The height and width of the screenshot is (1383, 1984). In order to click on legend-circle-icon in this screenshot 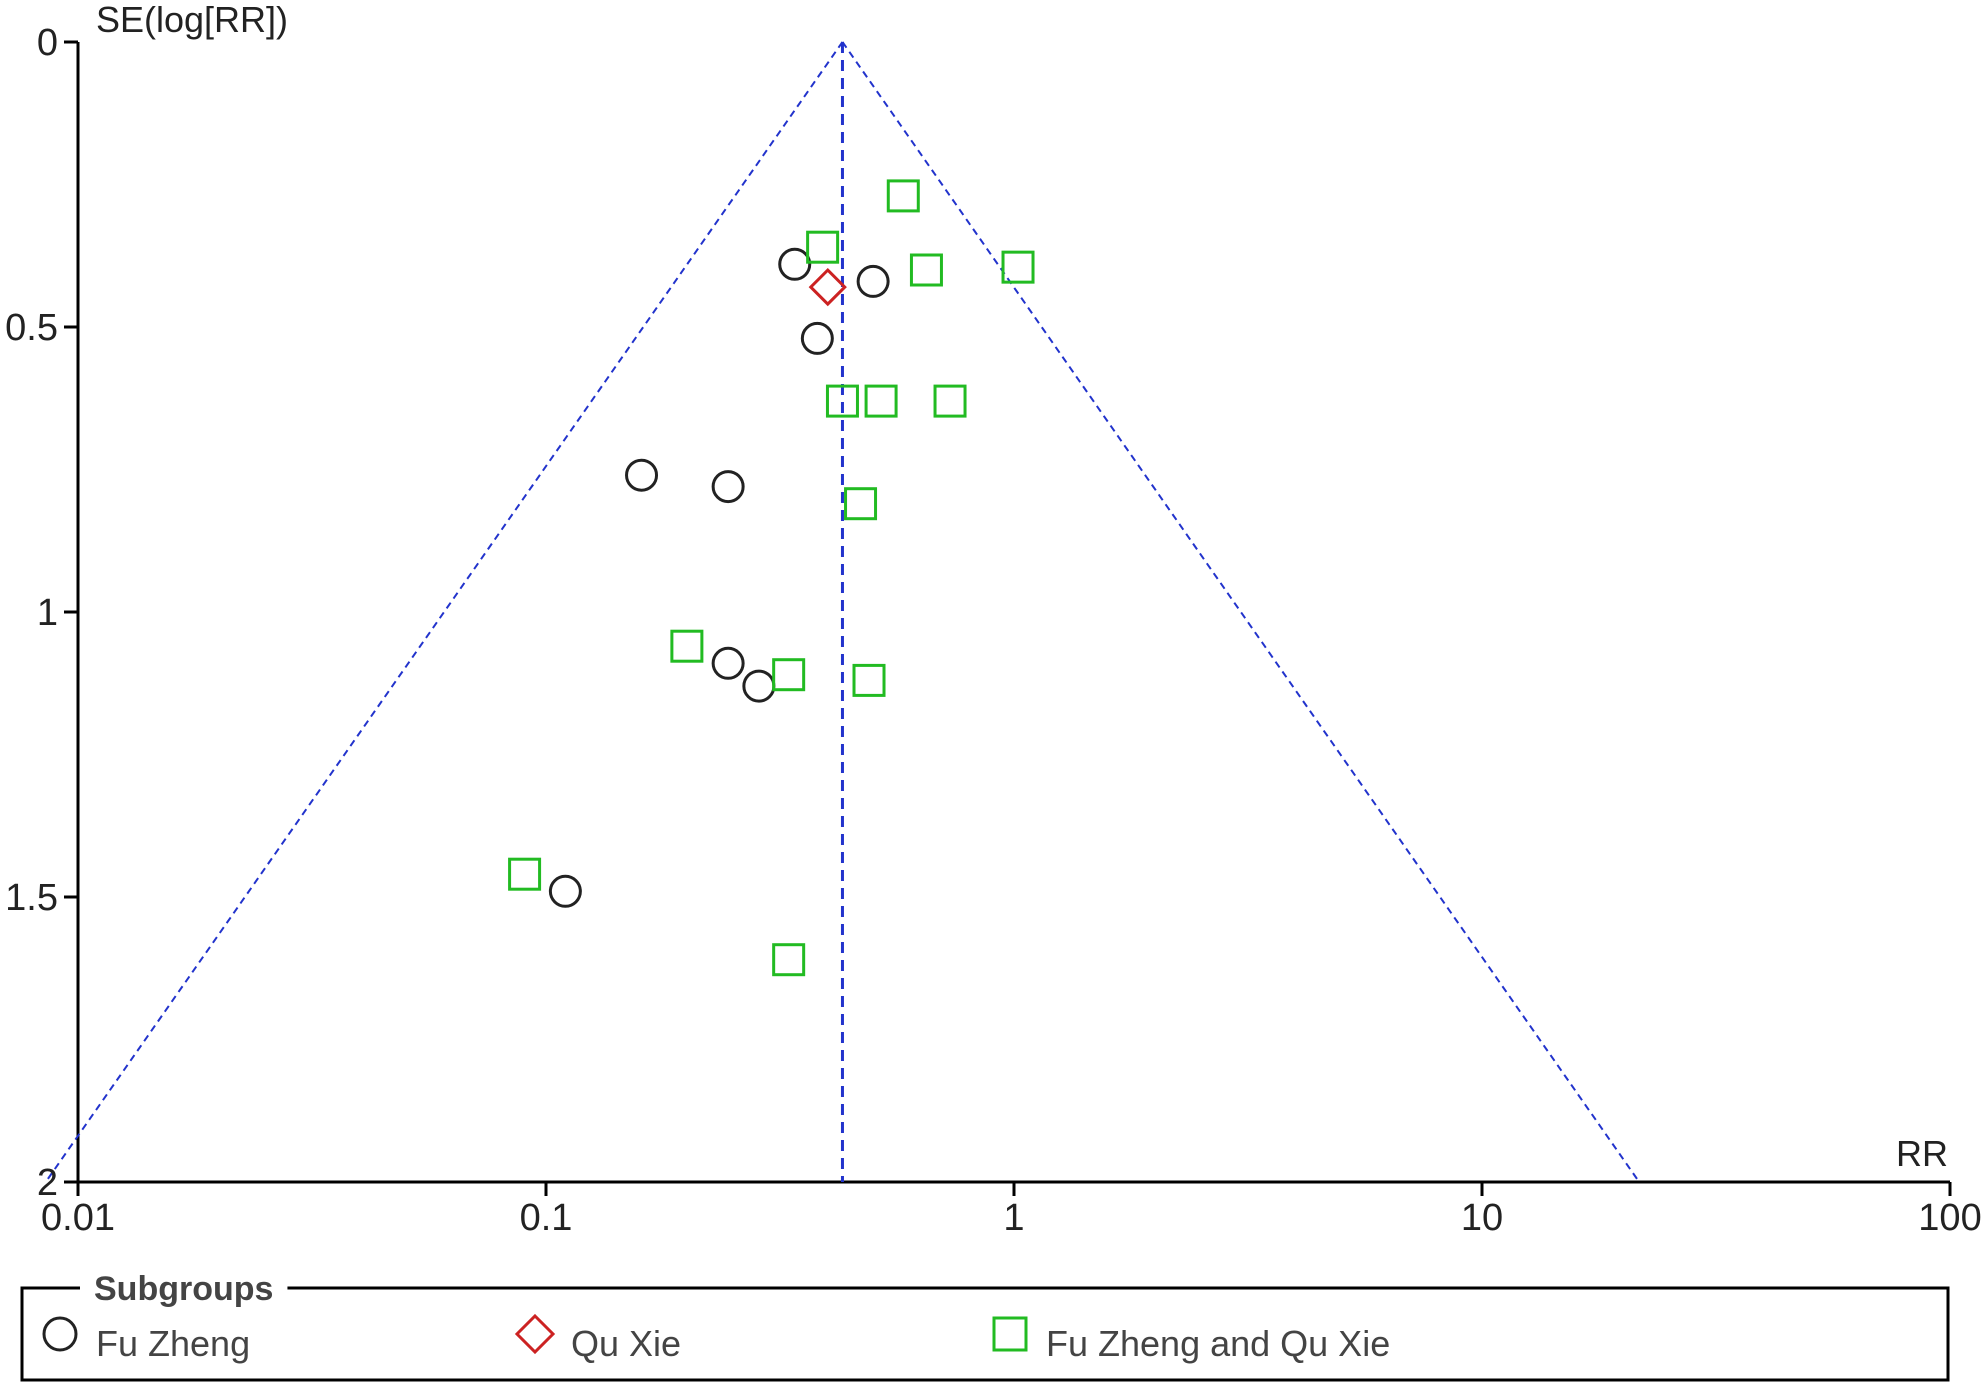, I will do `click(60, 1334)`.